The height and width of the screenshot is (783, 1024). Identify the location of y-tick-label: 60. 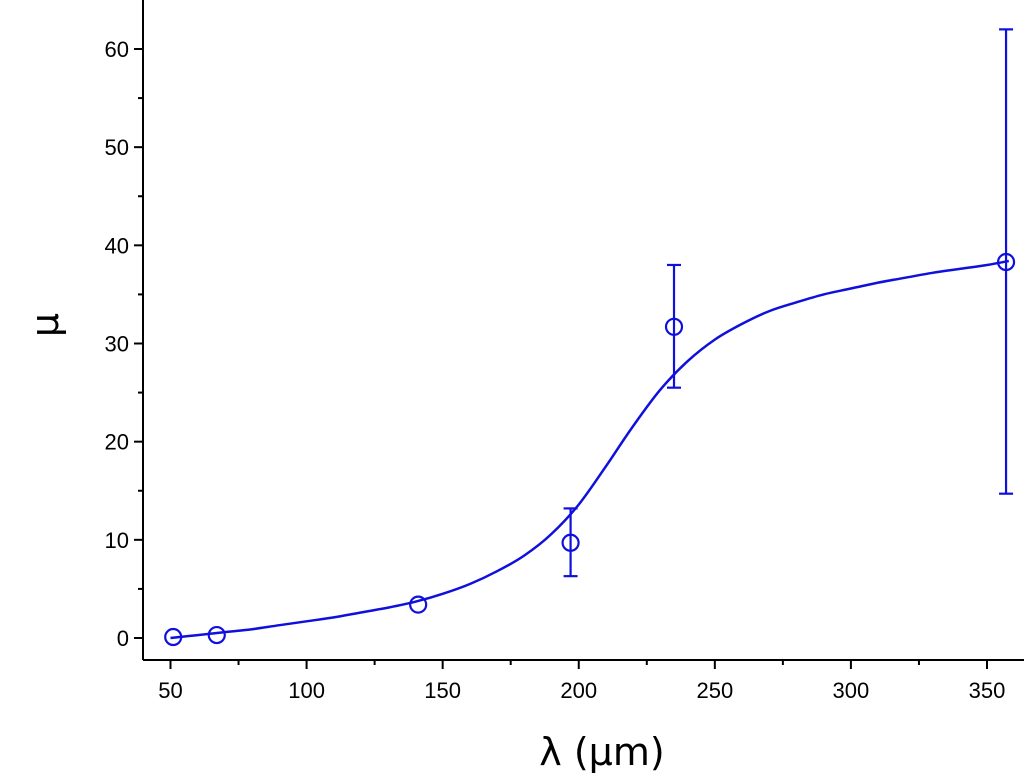
(117, 49).